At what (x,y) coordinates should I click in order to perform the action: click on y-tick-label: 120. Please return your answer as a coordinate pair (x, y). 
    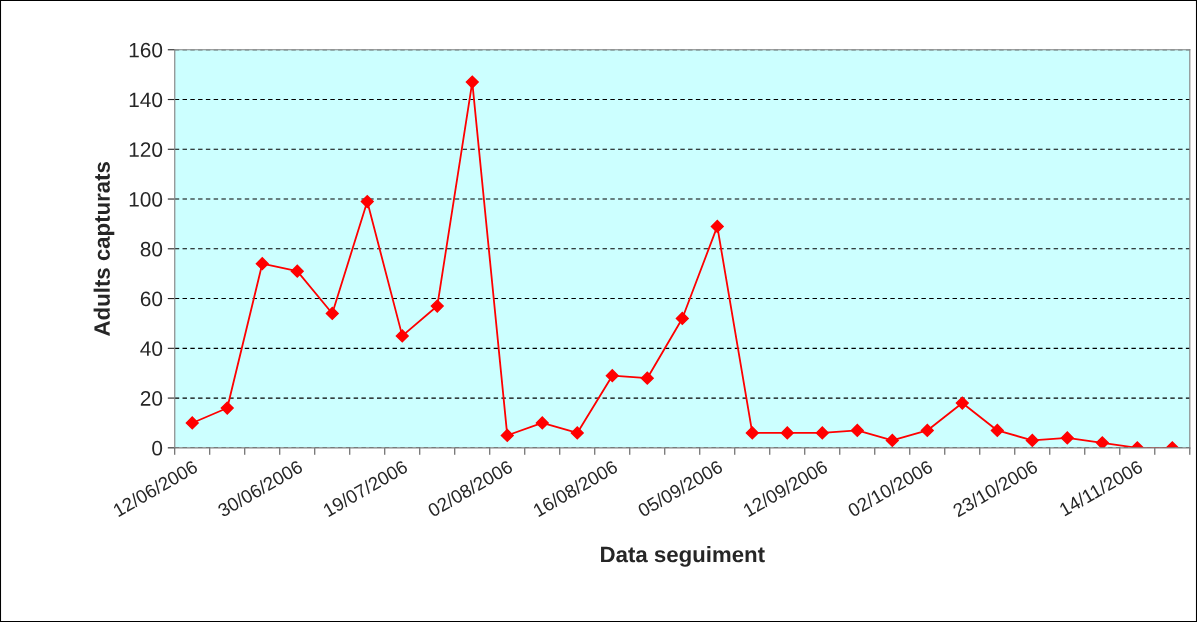
    Looking at the image, I should click on (146, 150).